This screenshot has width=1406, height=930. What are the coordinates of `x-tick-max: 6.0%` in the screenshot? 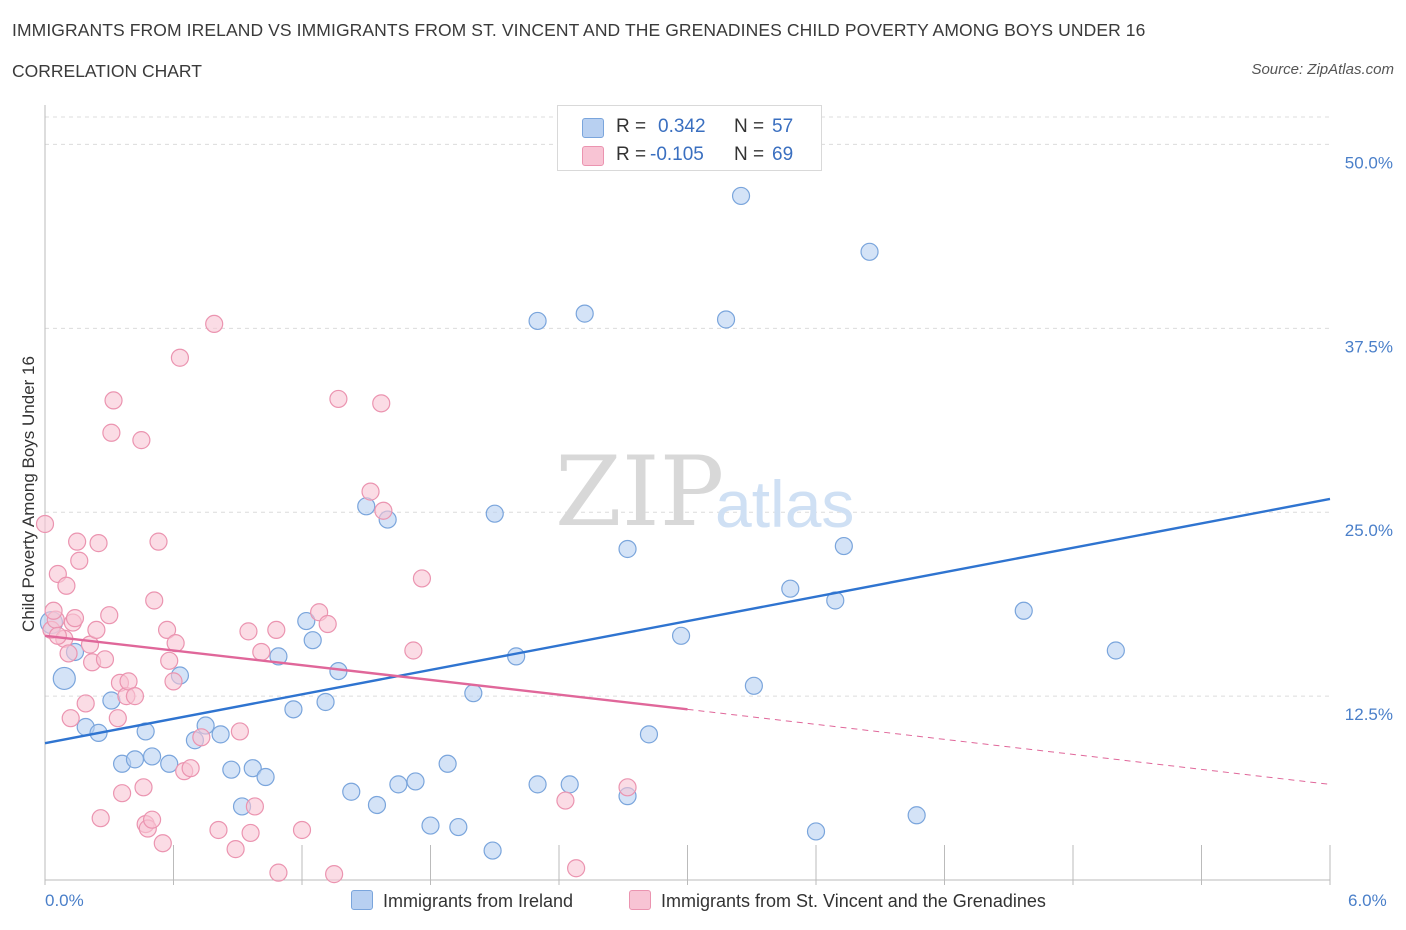 It's located at (1367, 900).